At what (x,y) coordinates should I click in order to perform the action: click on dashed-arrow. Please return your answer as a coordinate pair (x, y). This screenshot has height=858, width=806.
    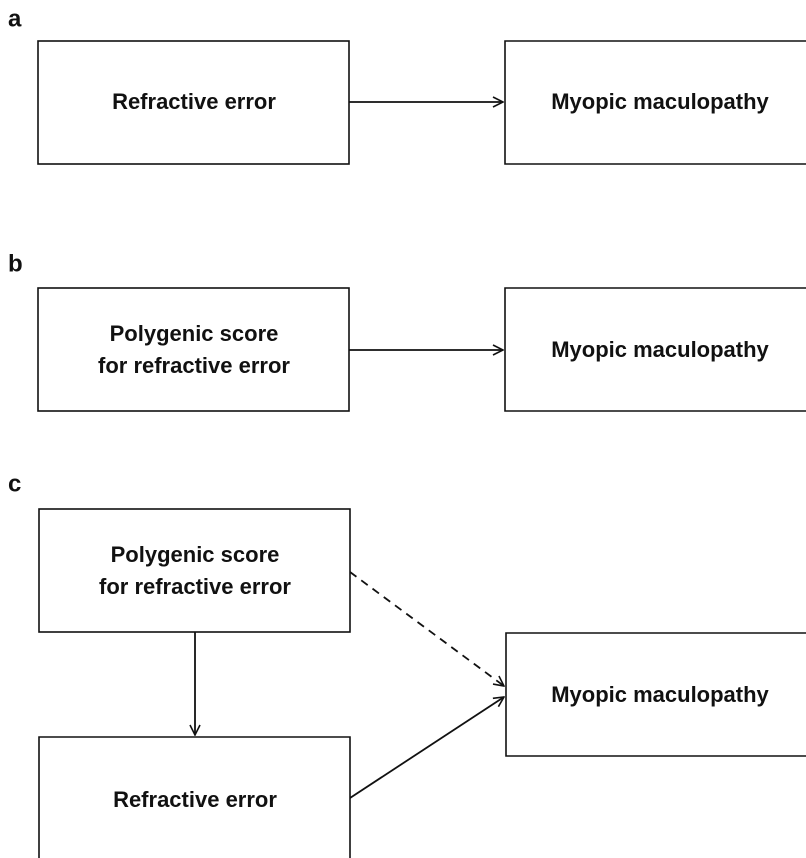
    Looking at the image, I should click on (426, 628).